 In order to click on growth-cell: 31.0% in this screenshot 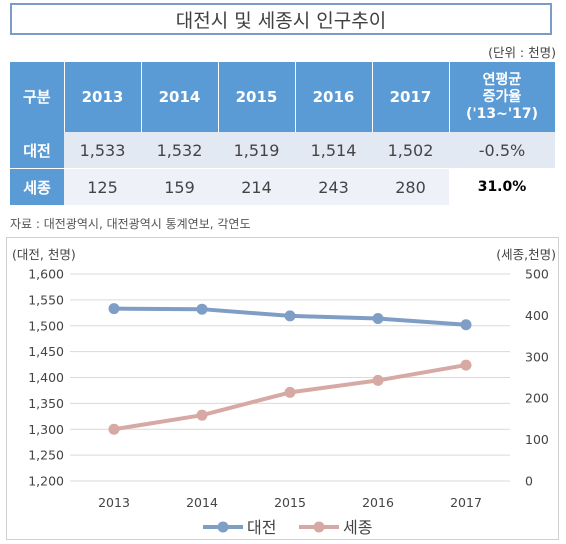, I will do `click(502, 187)`.